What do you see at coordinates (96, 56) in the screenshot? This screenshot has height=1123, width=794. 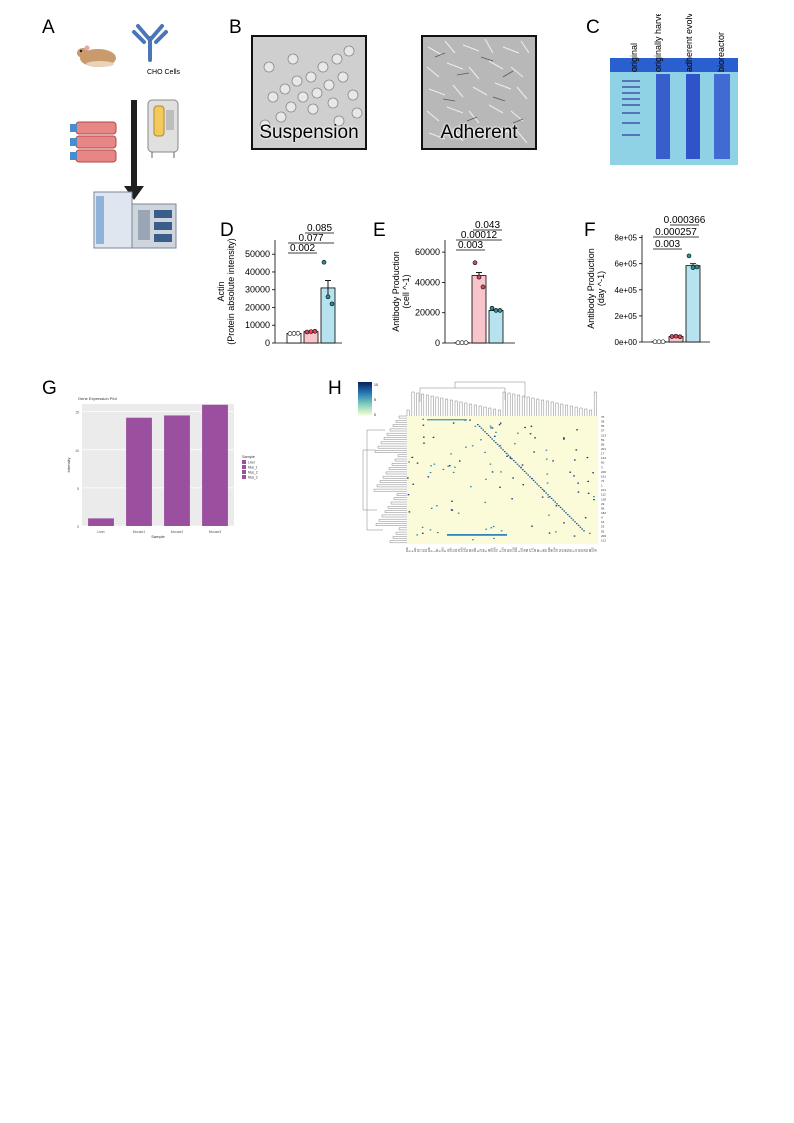 I see `hamster-icon` at bounding box center [96, 56].